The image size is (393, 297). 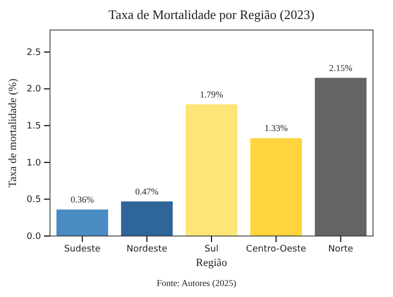 I want to click on x-tick-label: Centro-Oeste, so click(x=276, y=249).